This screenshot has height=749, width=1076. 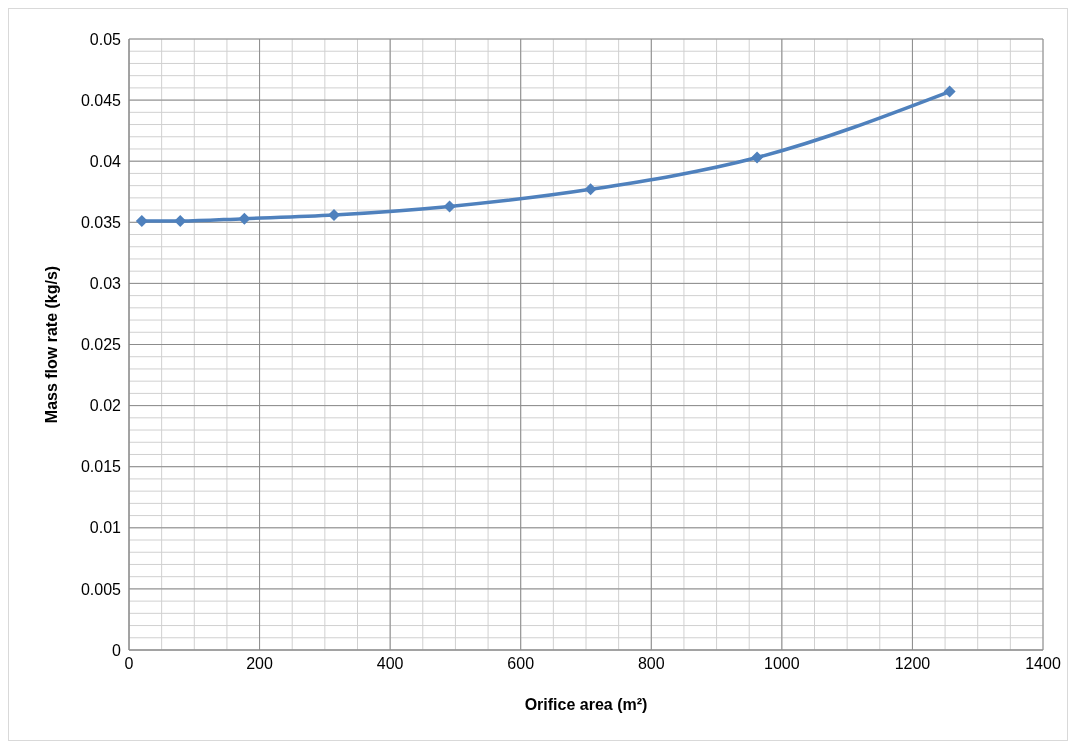 What do you see at coordinates (1043, 664) in the screenshot?
I see `x-tick-label: 1400` at bounding box center [1043, 664].